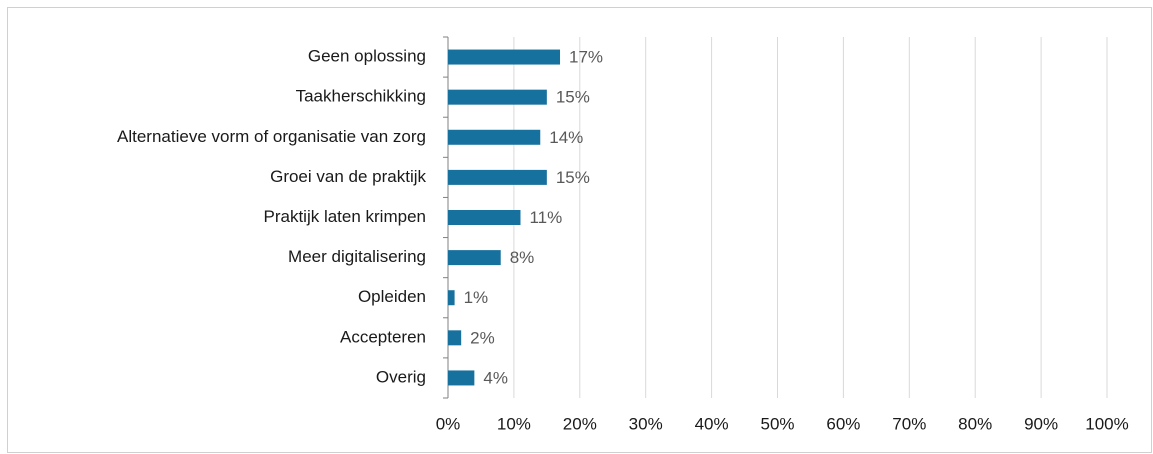 This screenshot has width=1153, height=454. I want to click on value-label: 11%, so click(545, 217).